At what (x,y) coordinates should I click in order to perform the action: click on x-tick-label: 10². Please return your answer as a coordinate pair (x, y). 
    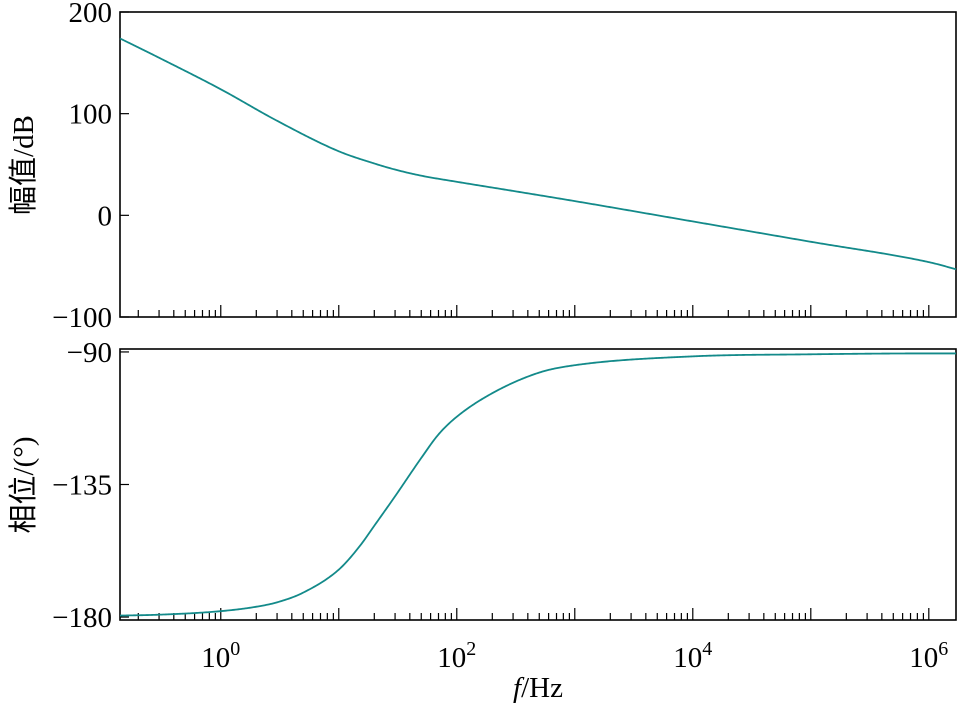
    Looking at the image, I should click on (456, 656).